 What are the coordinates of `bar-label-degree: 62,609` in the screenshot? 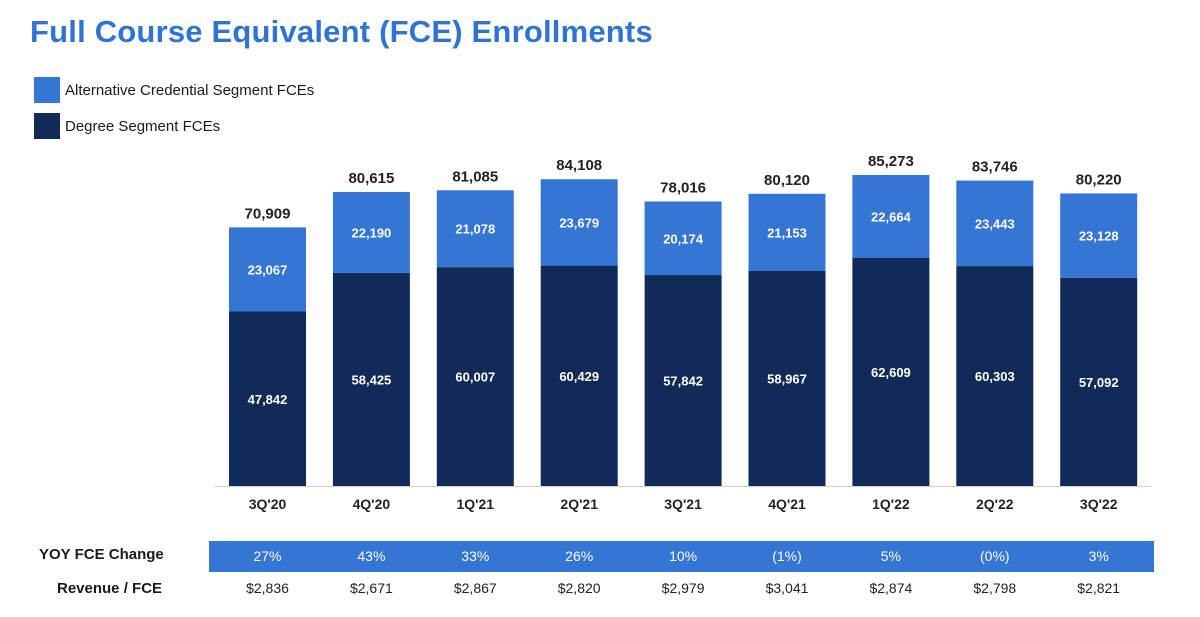 It's located at (891, 372).